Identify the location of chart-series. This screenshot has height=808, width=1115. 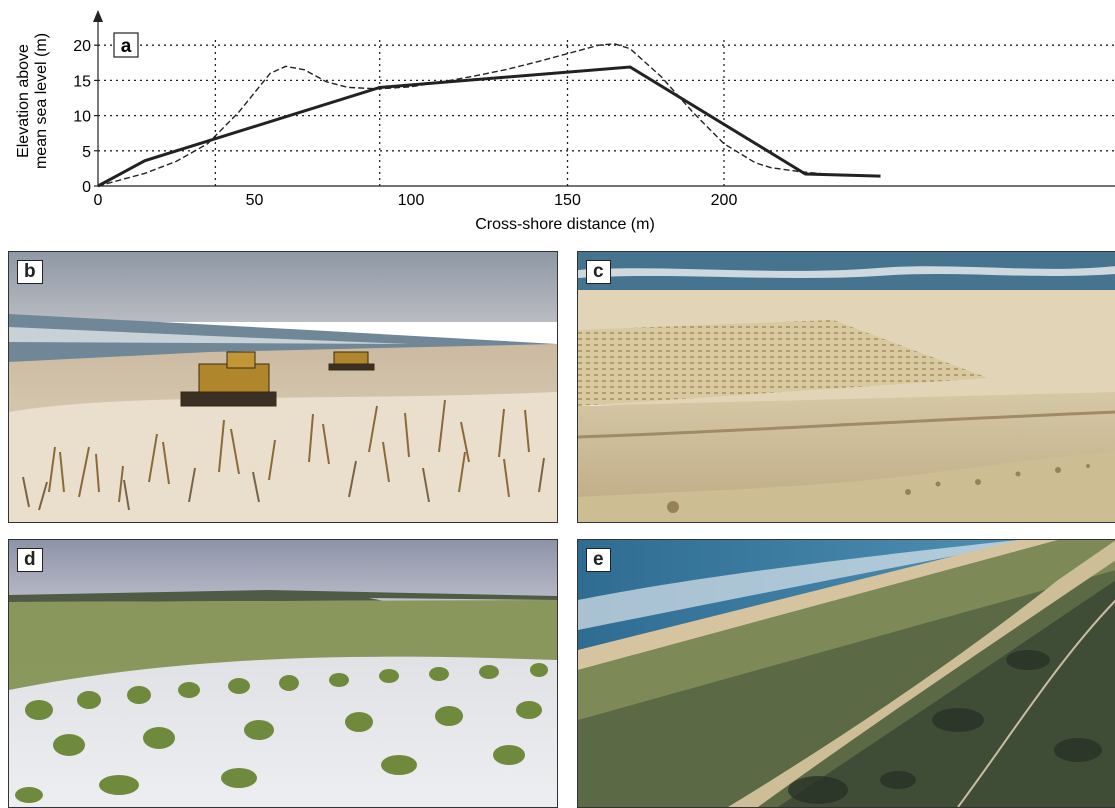
(489, 115).